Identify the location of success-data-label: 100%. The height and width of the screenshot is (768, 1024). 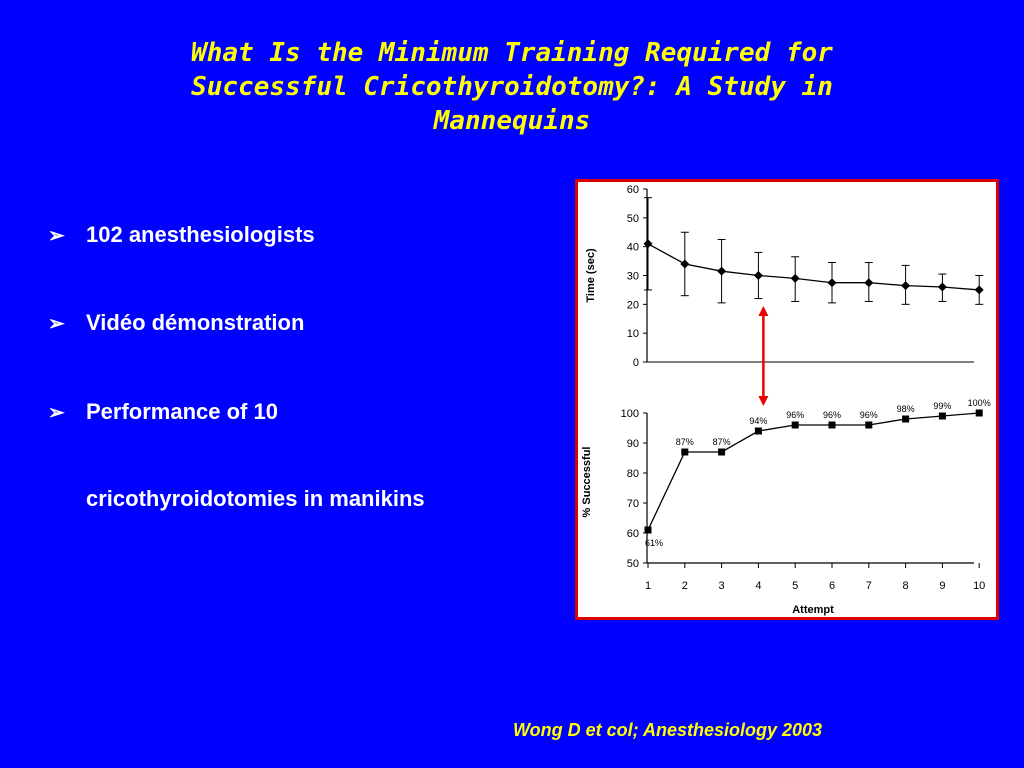
(979, 403).